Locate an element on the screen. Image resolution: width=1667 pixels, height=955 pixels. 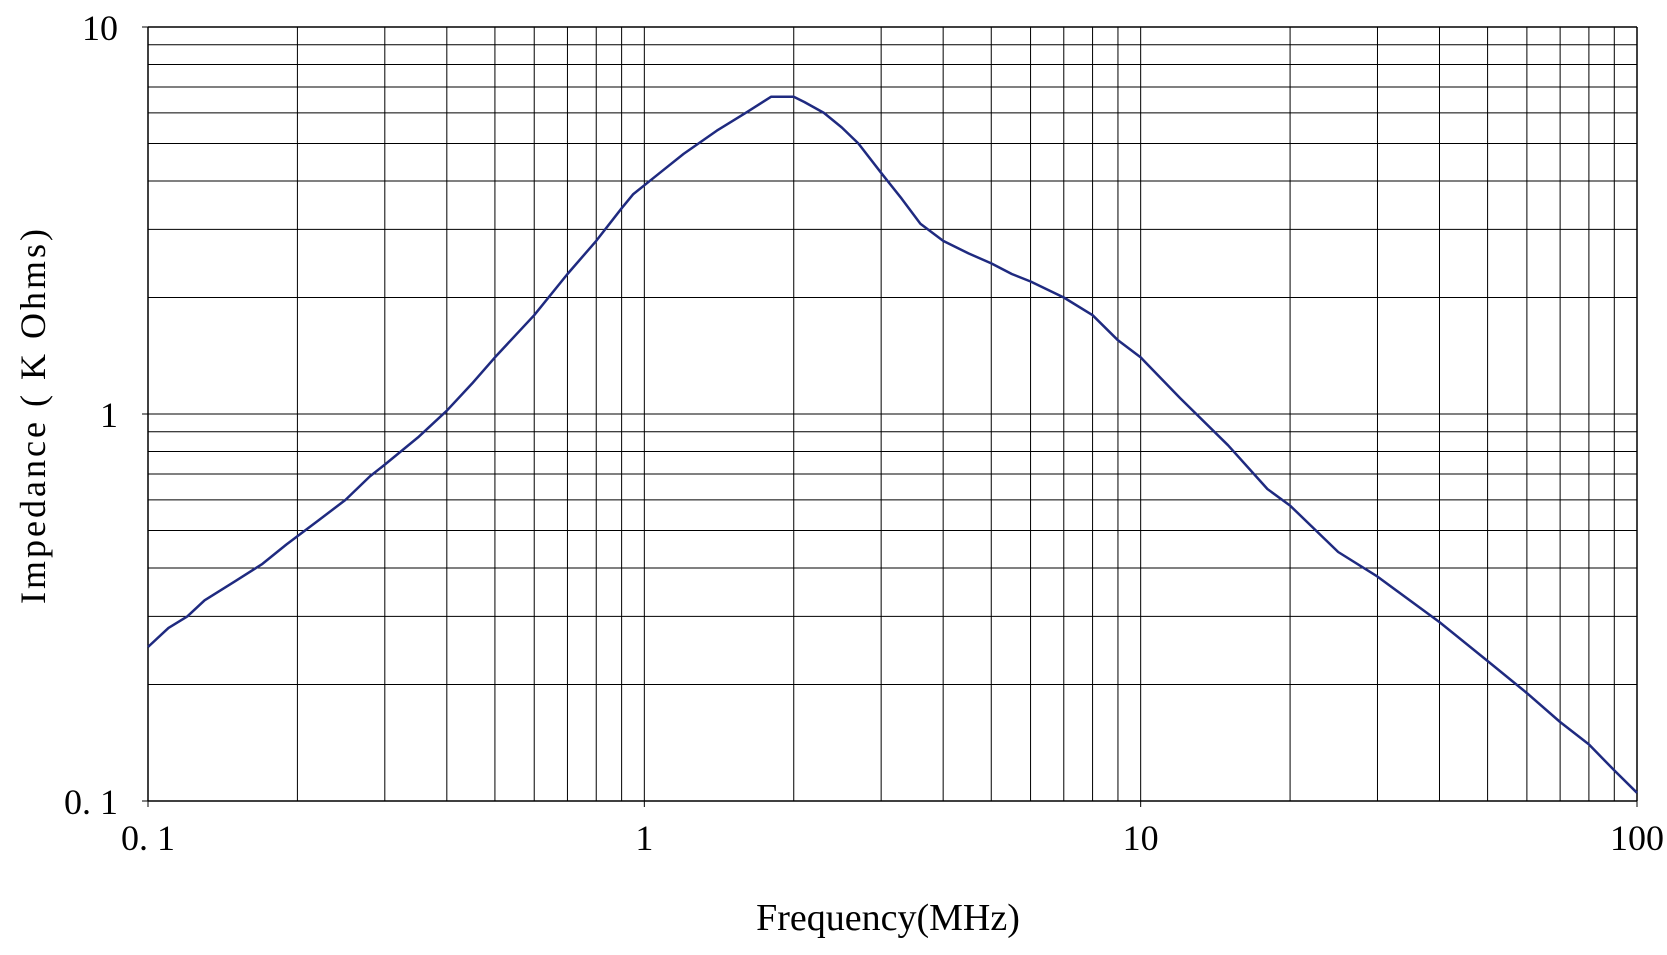
y-tick-label: 10 is located at coordinates (100, 28).